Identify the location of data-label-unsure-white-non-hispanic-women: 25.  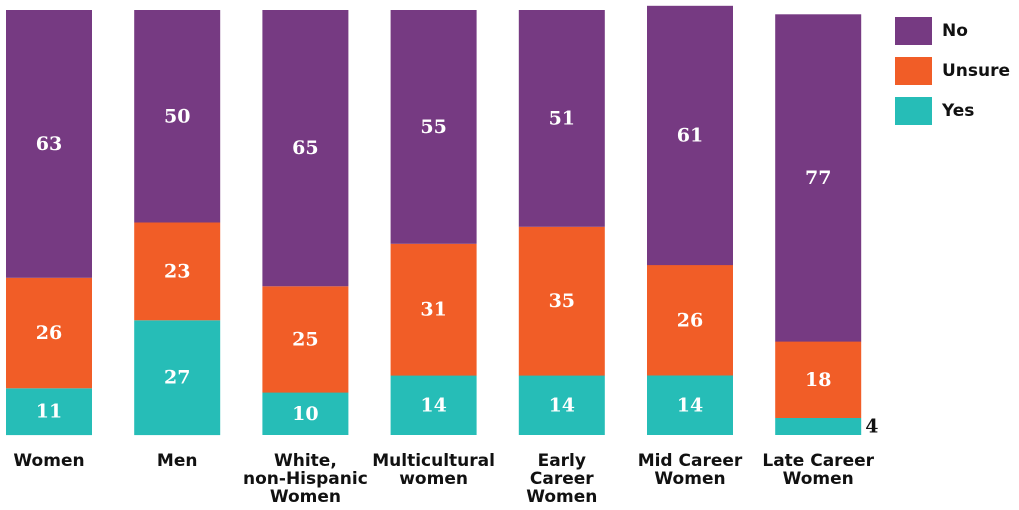
(305, 339).